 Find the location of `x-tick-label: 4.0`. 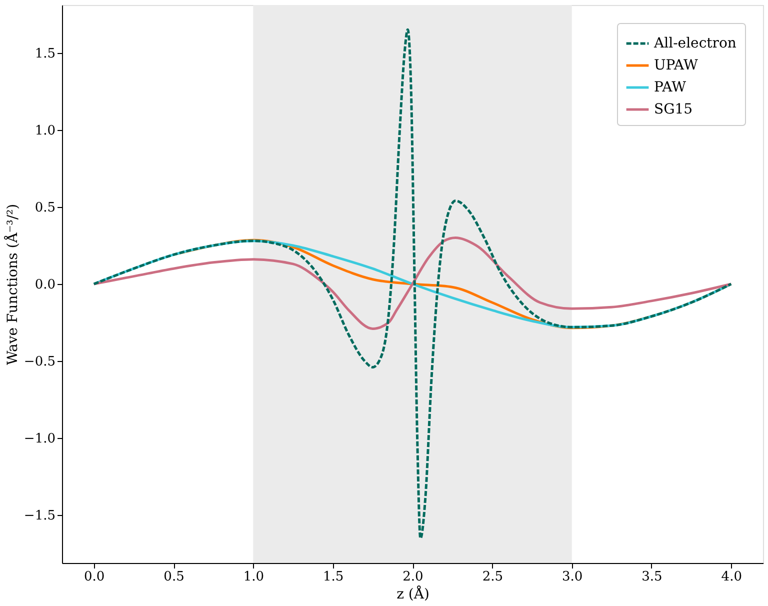

x-tick-label: 4.0 is located at coordinates (731, 577).